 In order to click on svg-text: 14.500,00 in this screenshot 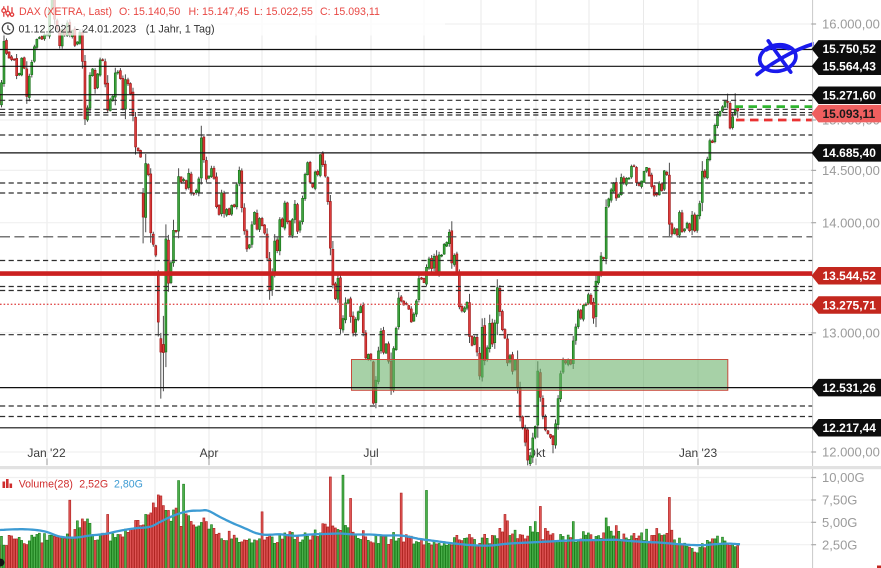, I will do `click(851, 170)`.